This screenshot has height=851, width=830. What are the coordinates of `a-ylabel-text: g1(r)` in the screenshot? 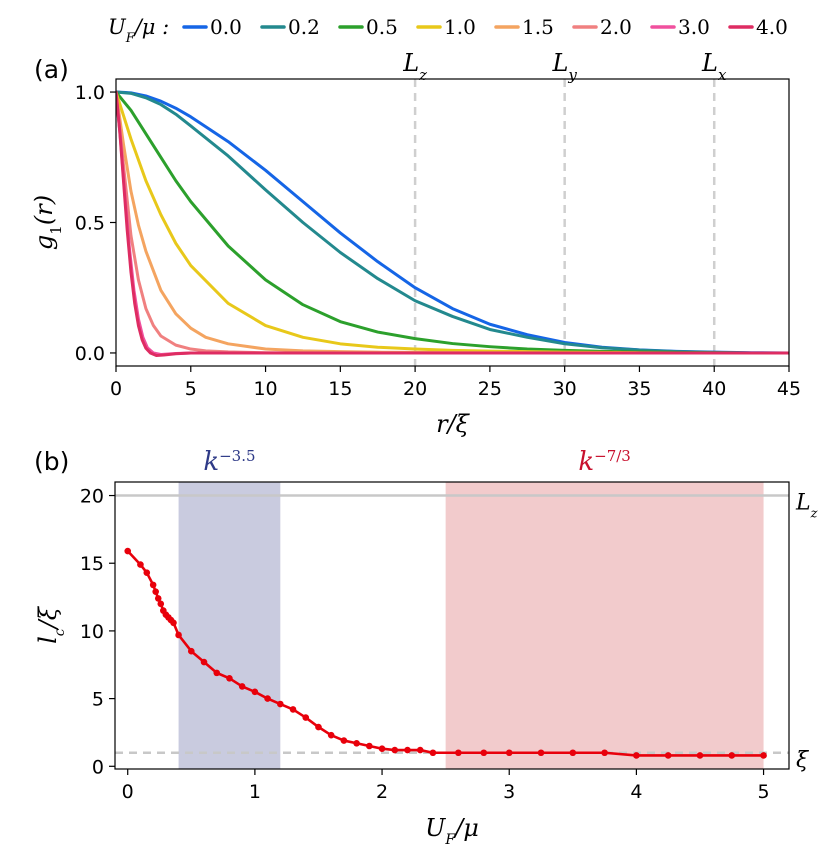 It's located at (47, 222).